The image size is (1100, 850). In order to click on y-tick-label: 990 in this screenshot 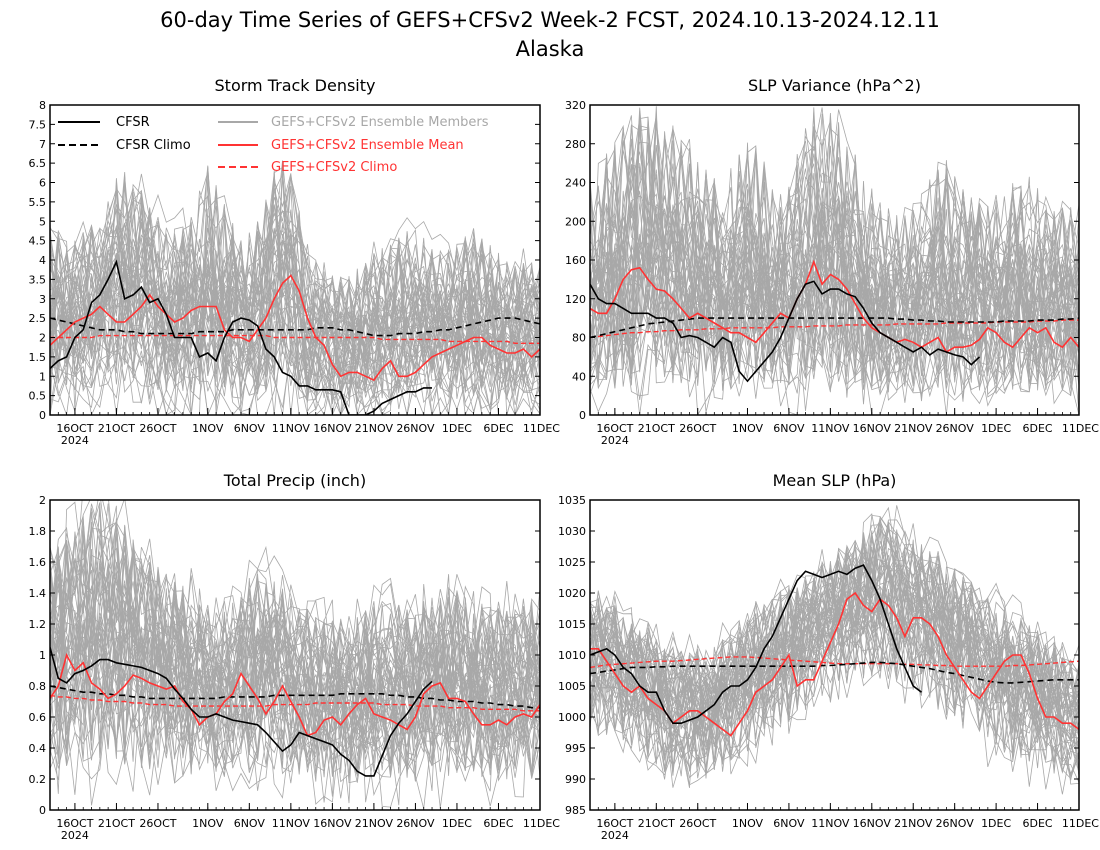, I will do `click(575, 779)`.